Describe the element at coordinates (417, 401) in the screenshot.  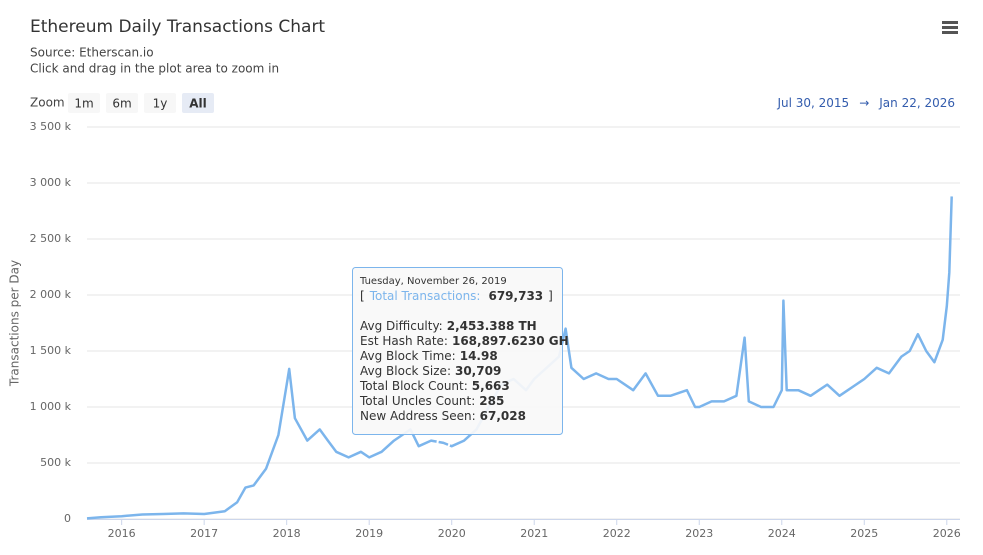
I see `row-label: Total Uncles Count:` at that location.